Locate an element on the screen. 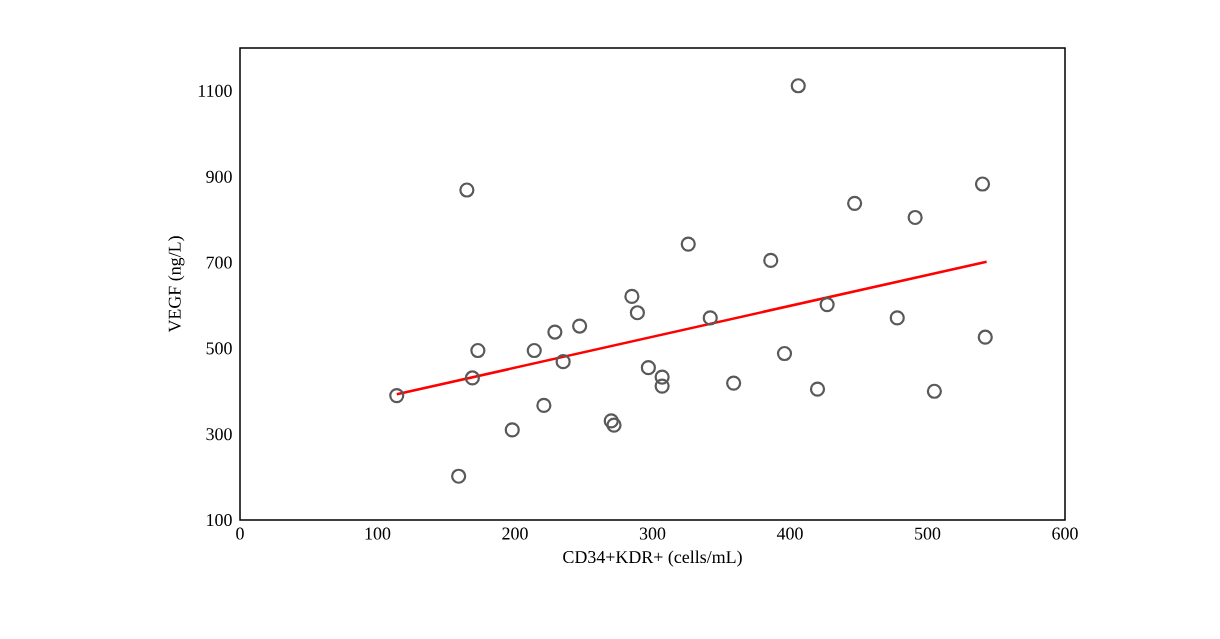 This screenshot has width=1220, height=639. x-tick-label: 300 is located at coordinates (652, 533).